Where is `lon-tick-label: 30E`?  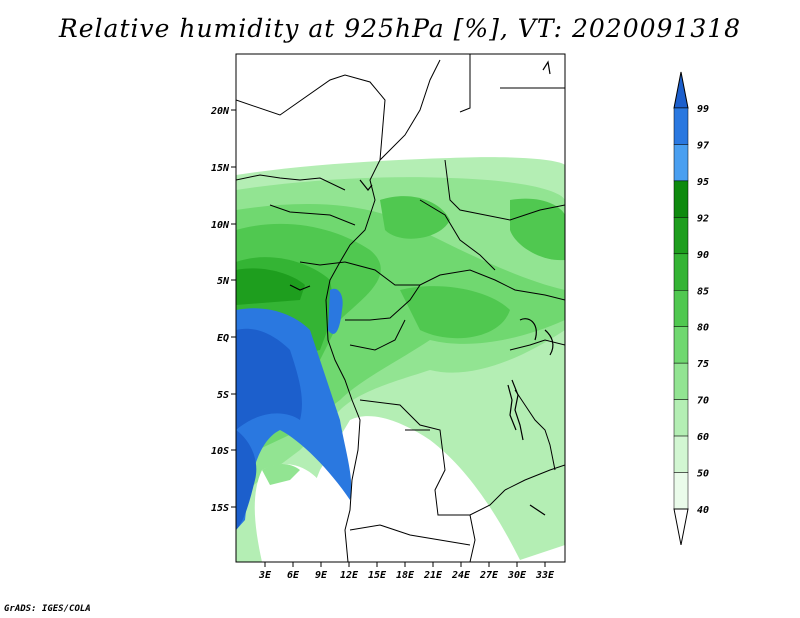
lon-tick-label: 30E is located at coordinates (517, 575).